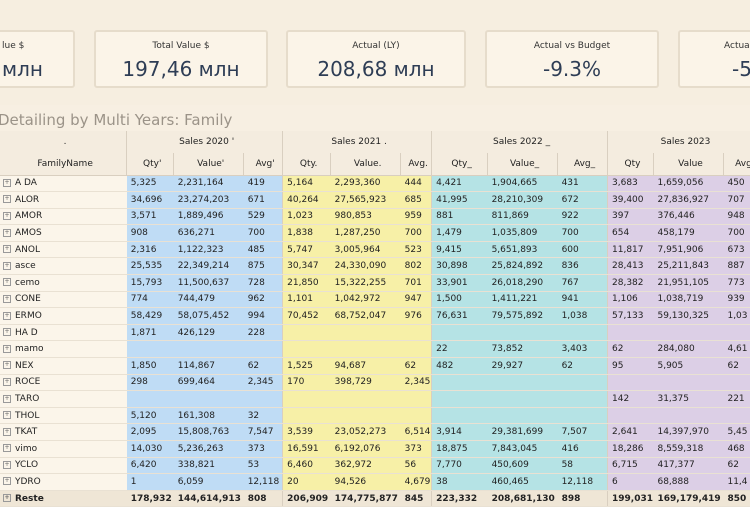 Image resolution: width=750 pixels, height=507 pixels. Describe the element at coordinates (209, 164) in the screenshot. I see `col-header-value: Value'` at that location.